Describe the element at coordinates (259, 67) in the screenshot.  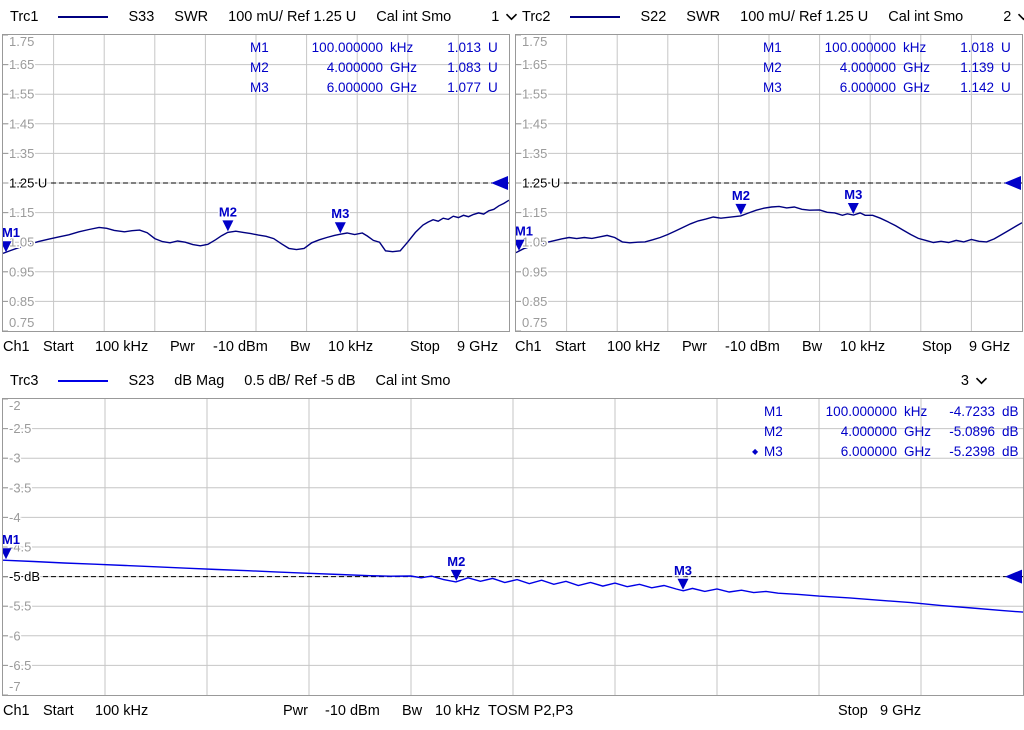
I see `marker-name: M2` at that location.